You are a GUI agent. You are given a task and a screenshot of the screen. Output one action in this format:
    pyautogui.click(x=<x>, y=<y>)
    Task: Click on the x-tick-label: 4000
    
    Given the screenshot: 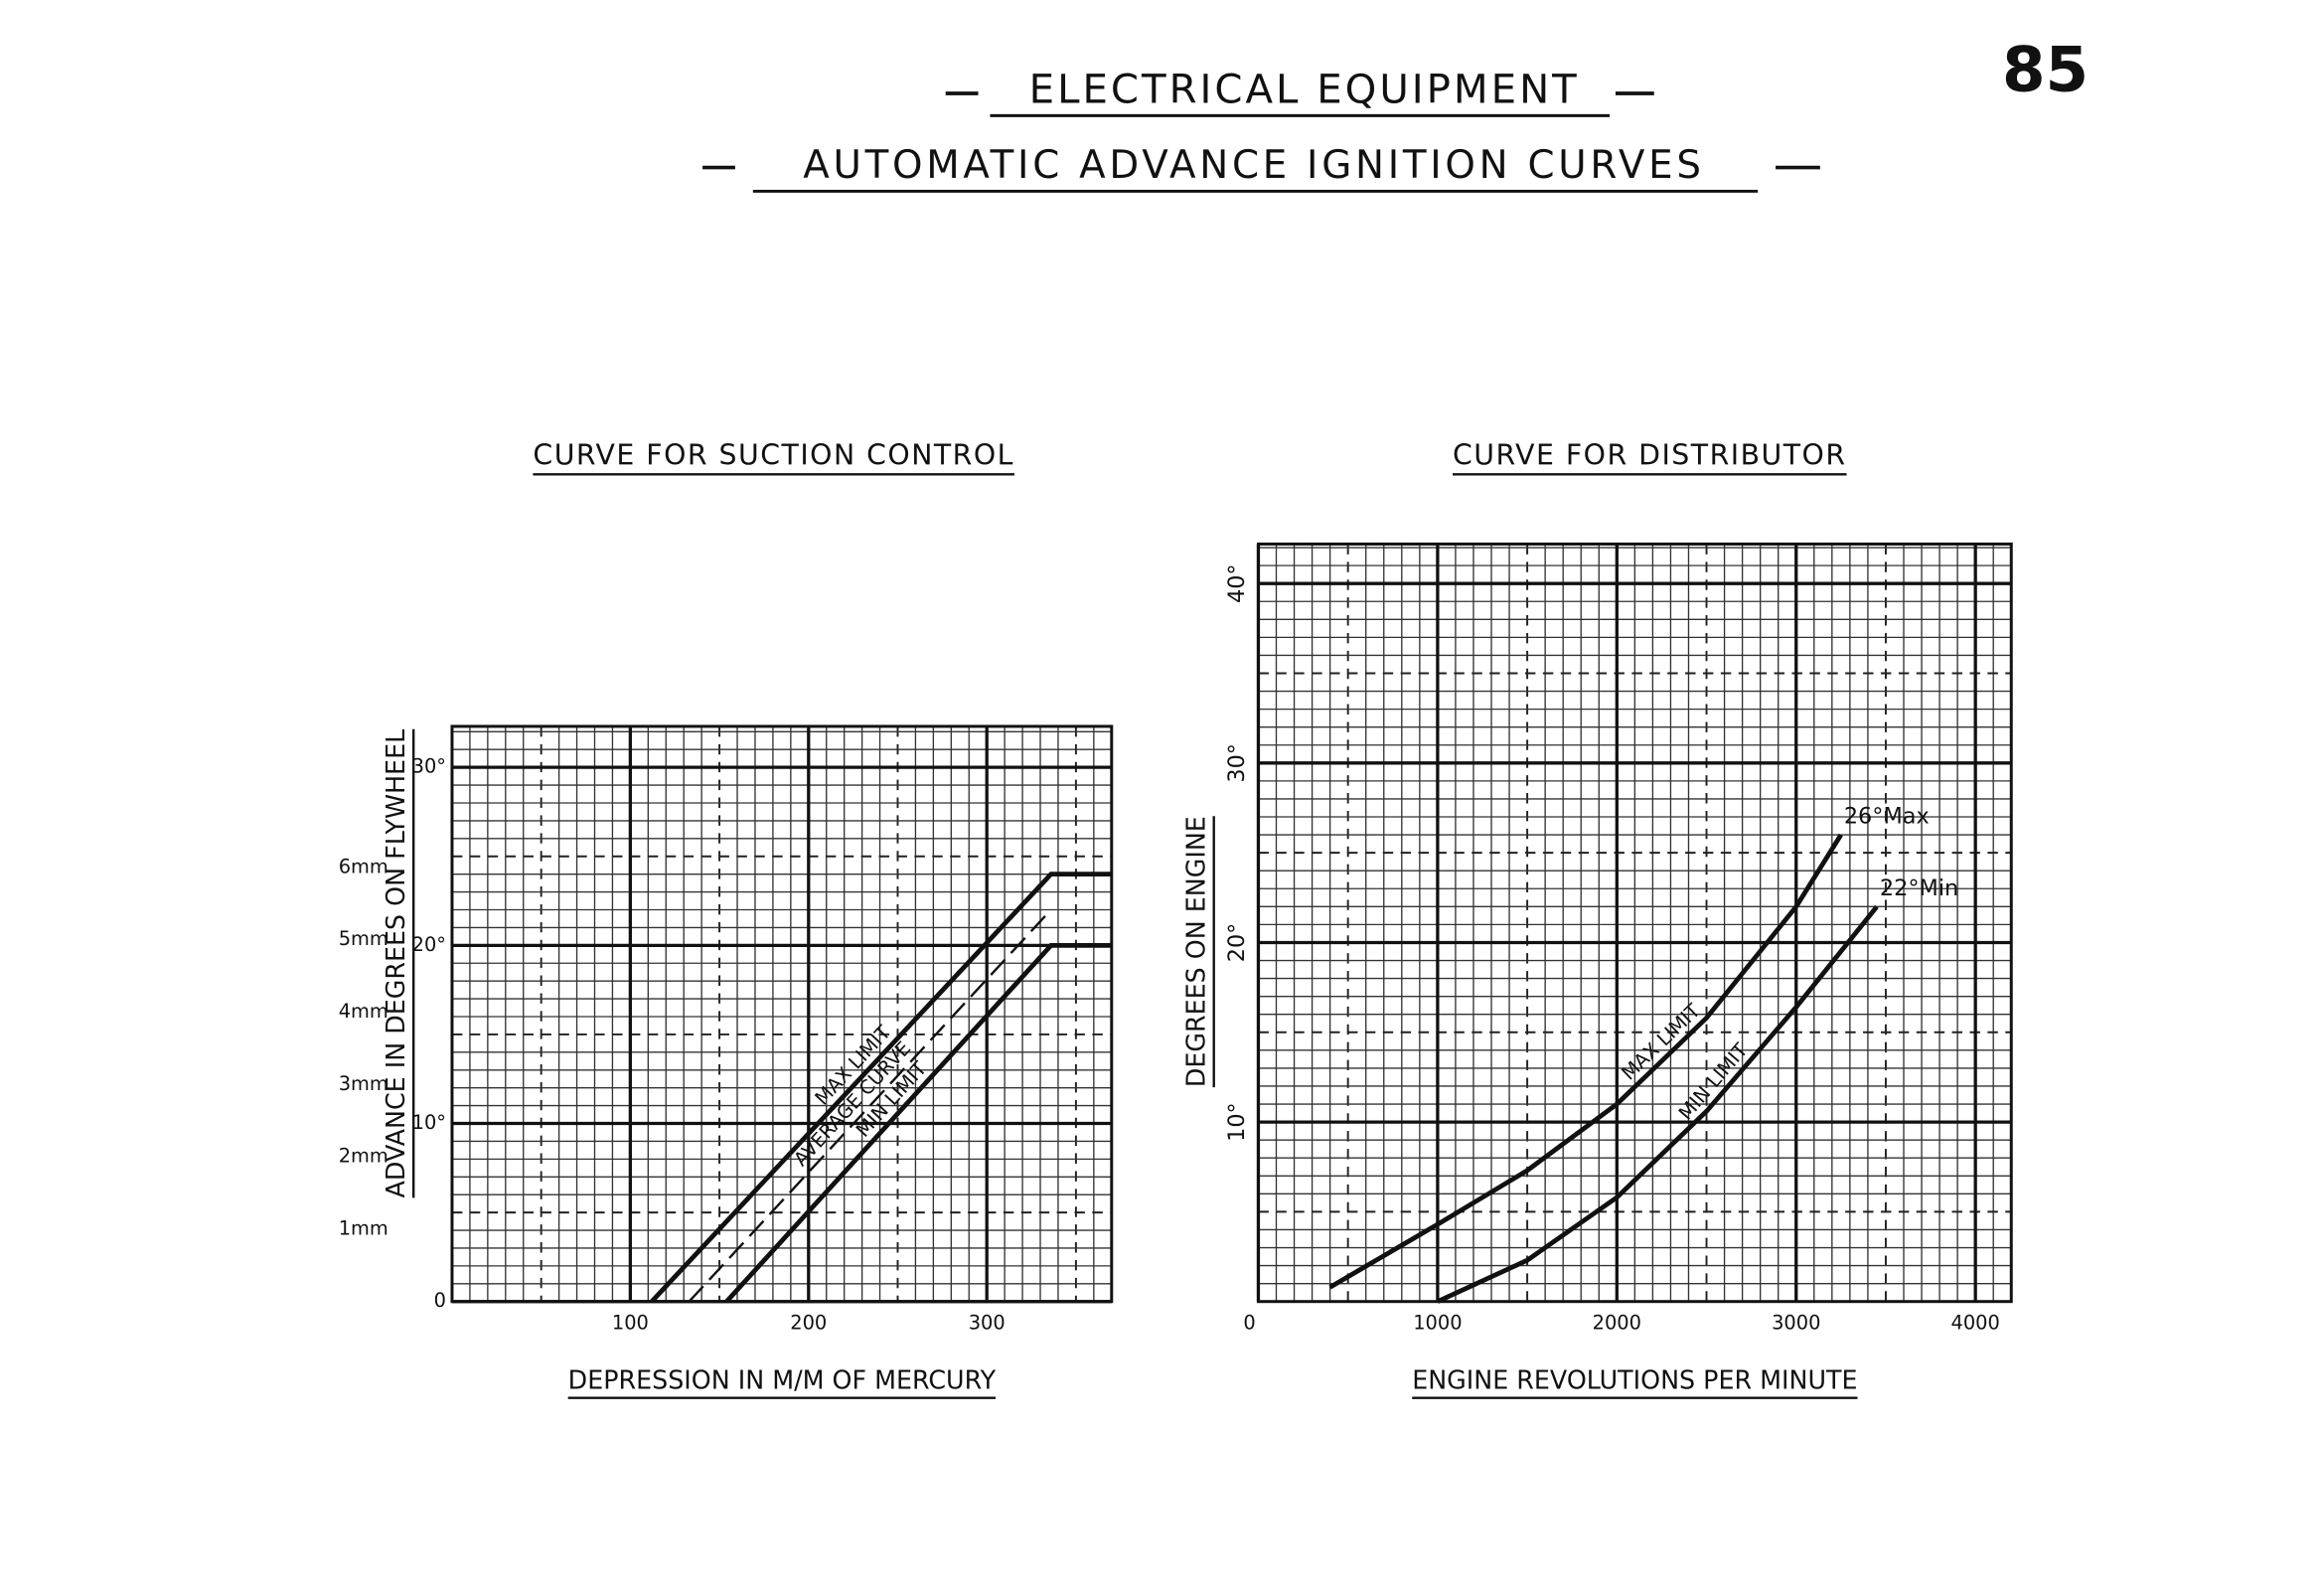 What is the action you would take?
    pyautogui.click(x=1975, y=1324)
    